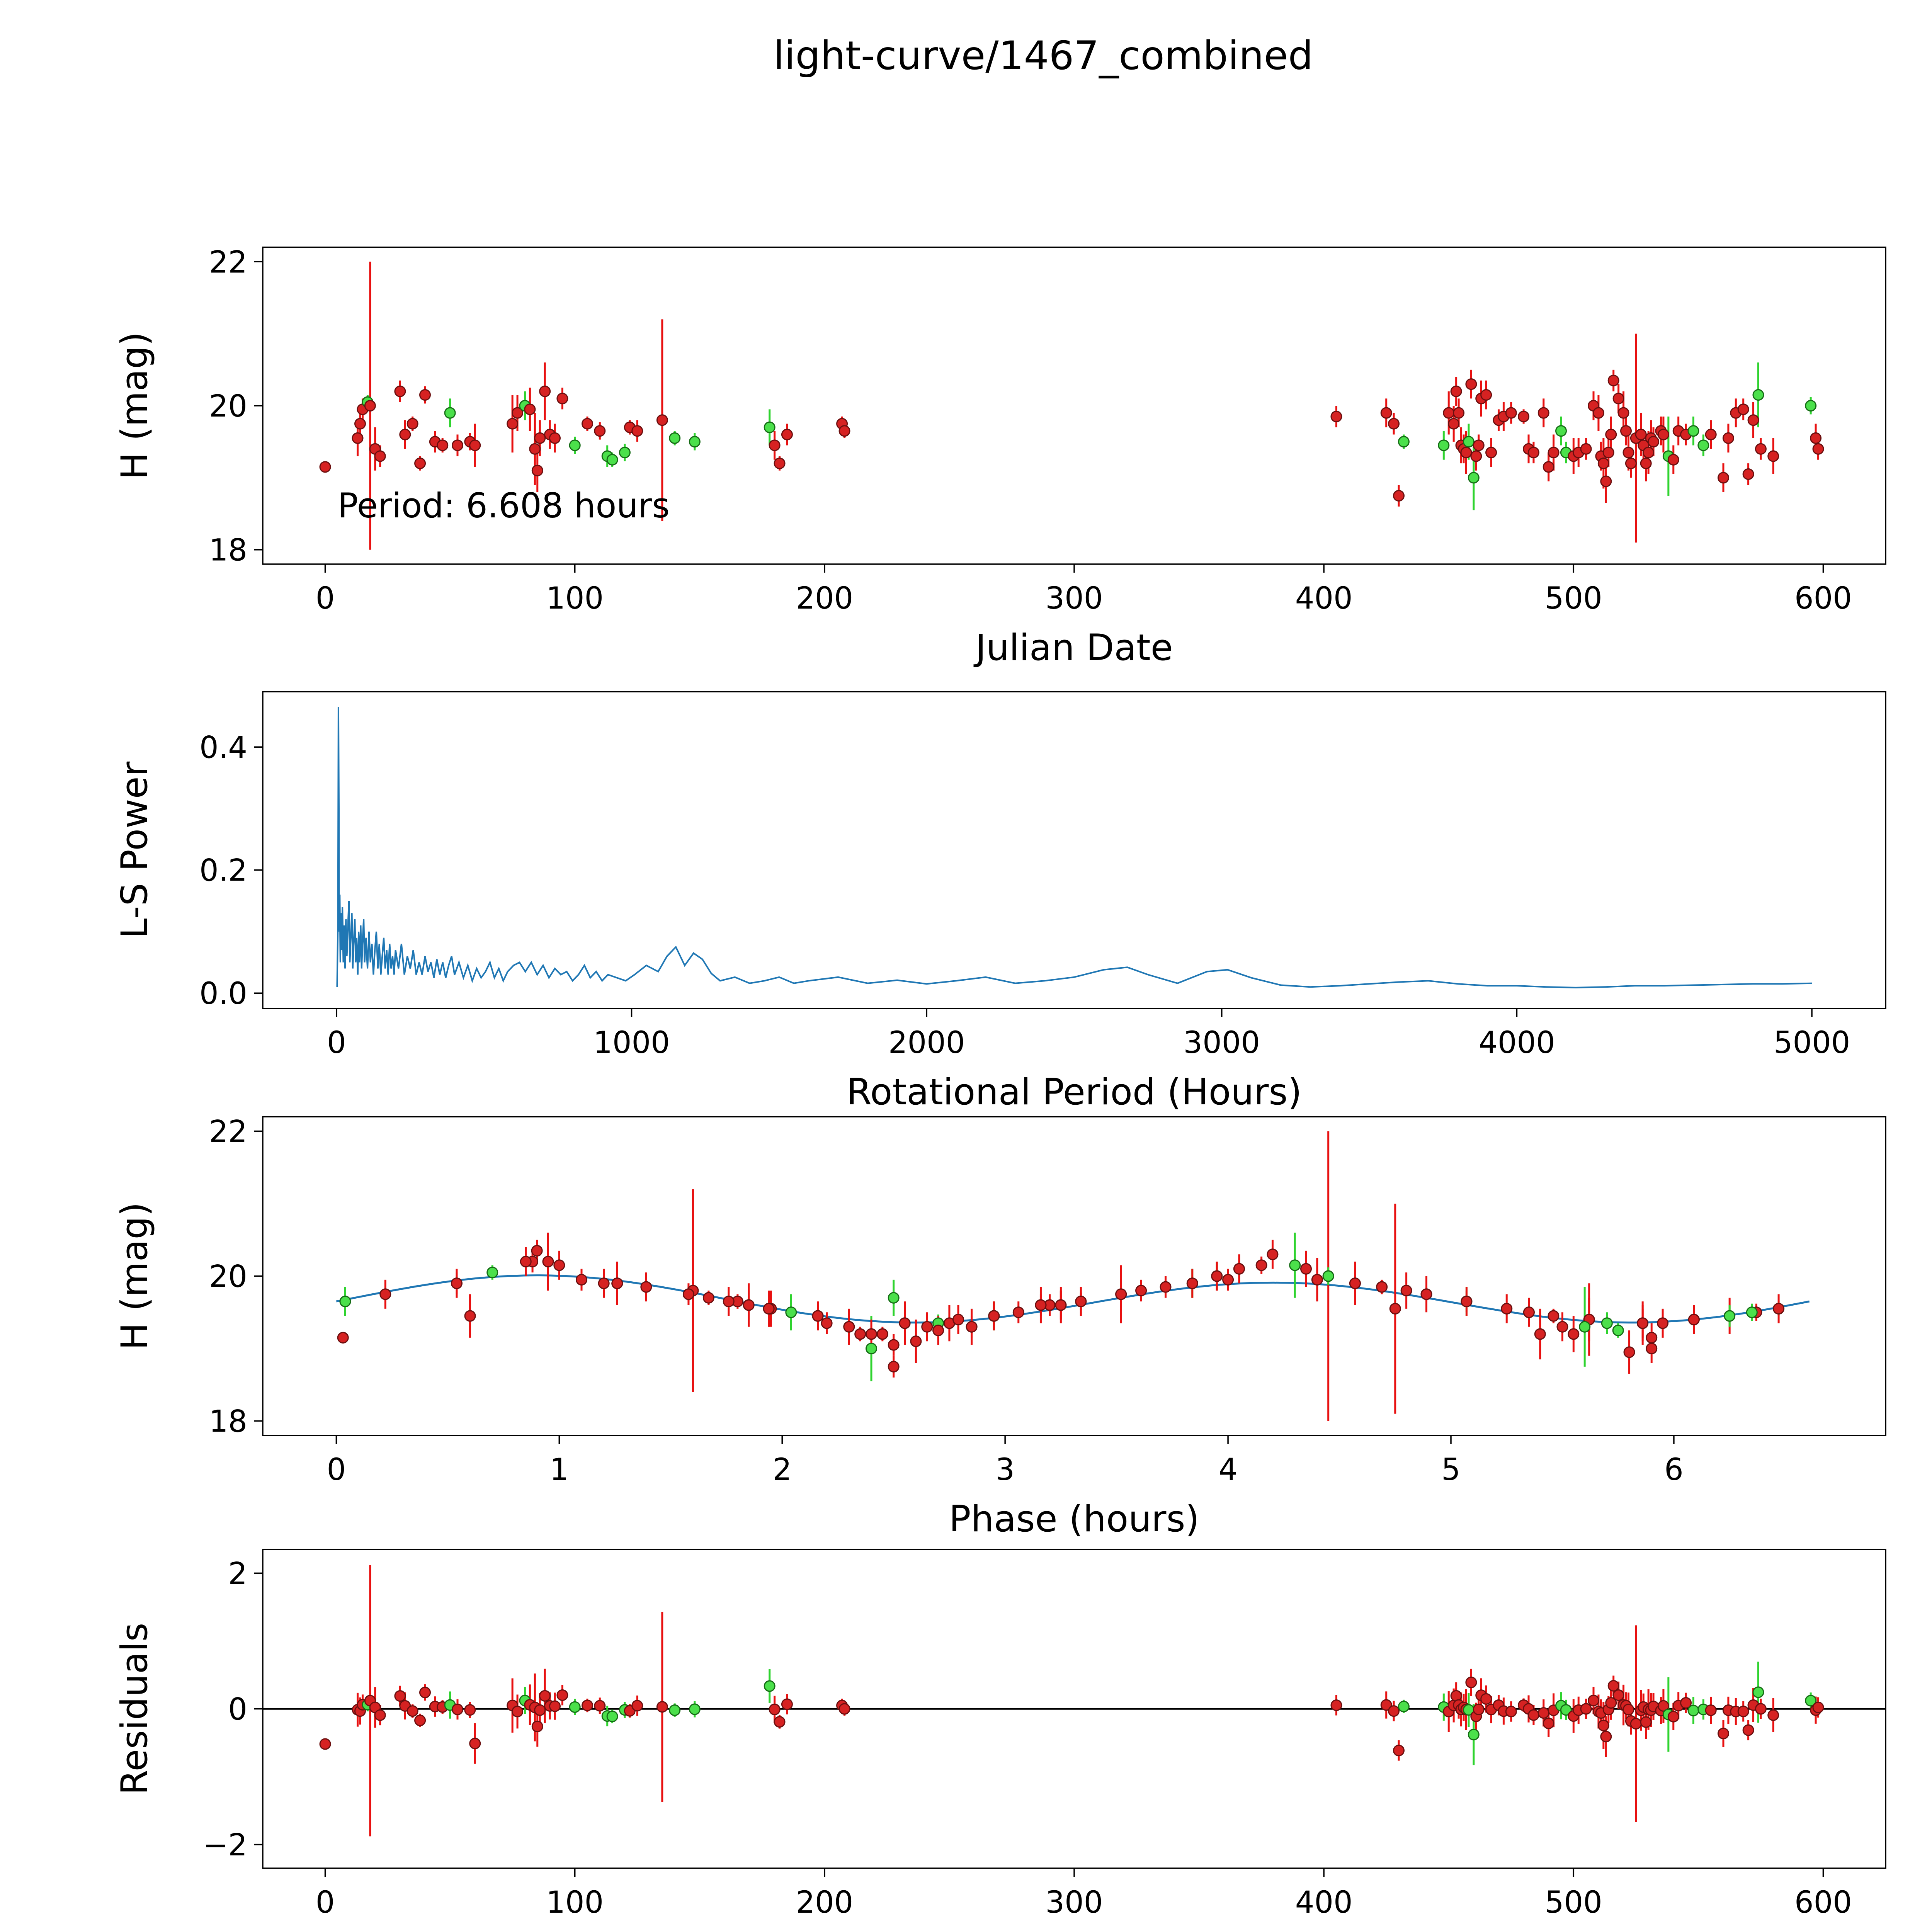 The height and width of the screenshot is (1932, 1932). Describe the element at coordinates (1451, 1469) in the screenshot. I see `x-tick-label: 5` at that location.